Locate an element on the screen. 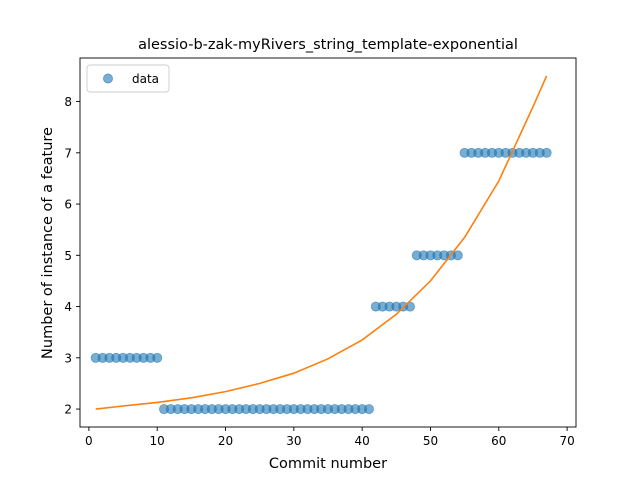 This screenshot has width=640, height=480. x-tick-label: 10 is located at coordinates (157, 441).